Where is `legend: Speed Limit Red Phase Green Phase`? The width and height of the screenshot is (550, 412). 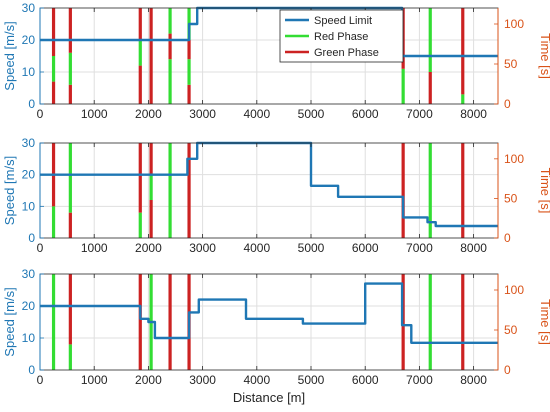 legend: Speed Limit Red Phase Green Phase is located at coordinates (341, 36).